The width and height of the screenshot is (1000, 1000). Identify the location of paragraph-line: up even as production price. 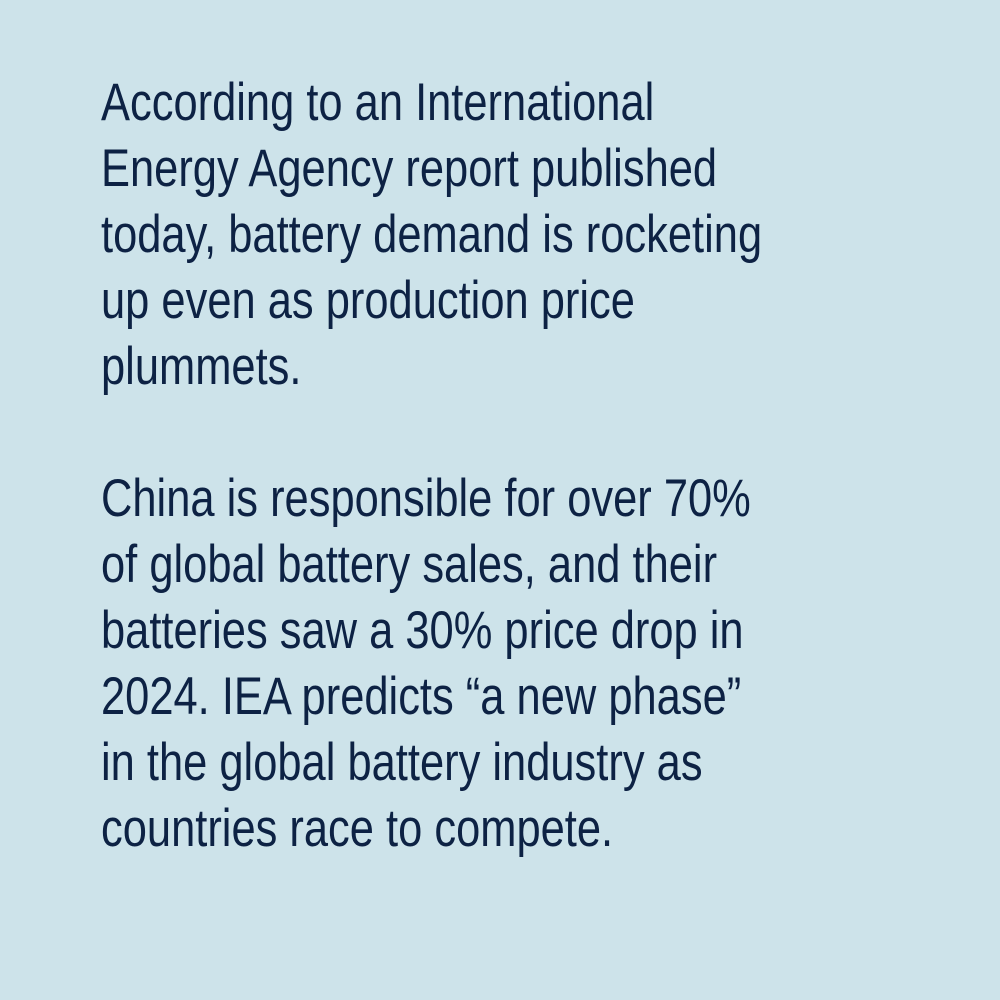
(368, 300).